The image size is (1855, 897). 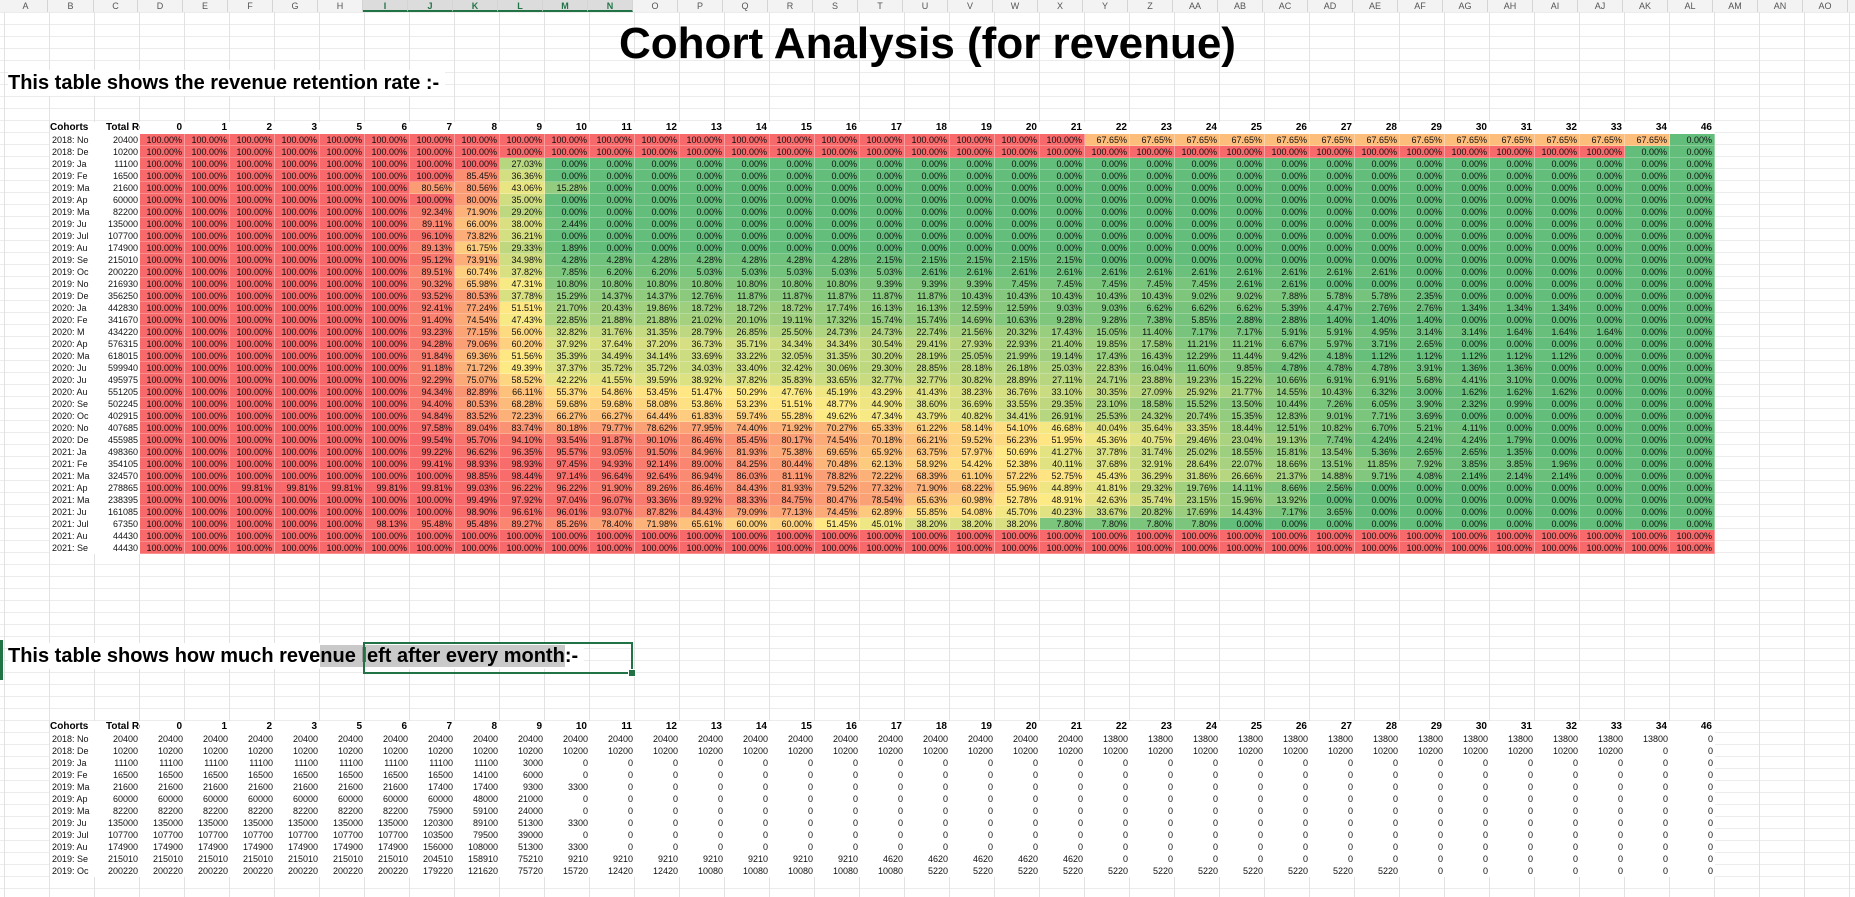 What do you see at coordinates (612, 871) in the screenshot?
I see `revenue-cell: 12420` at bounding box center [612, 871].